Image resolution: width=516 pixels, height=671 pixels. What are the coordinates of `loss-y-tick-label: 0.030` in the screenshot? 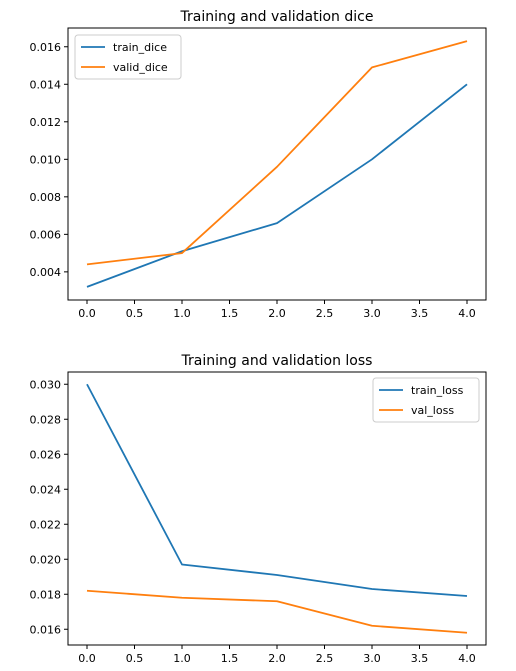 It's located at (46, 384).